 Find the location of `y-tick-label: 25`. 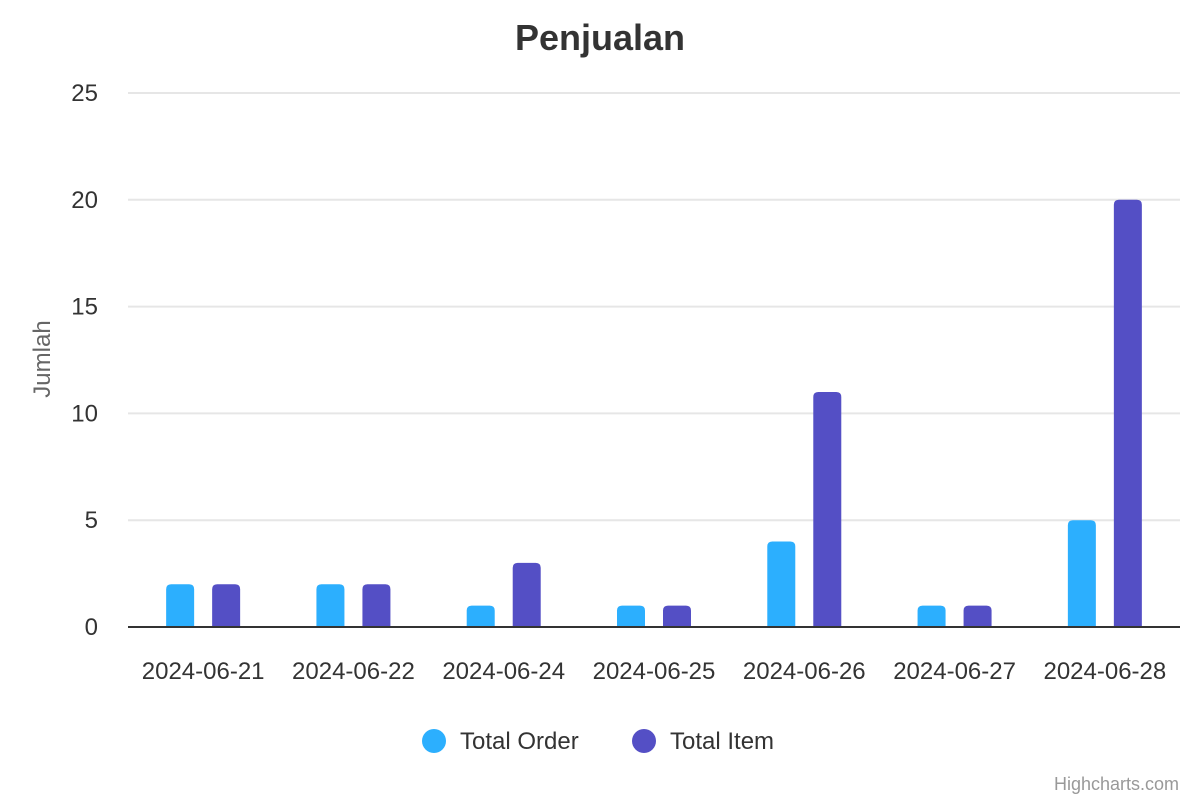

y-tick-label: 25 is located at coordinates (84, 93).